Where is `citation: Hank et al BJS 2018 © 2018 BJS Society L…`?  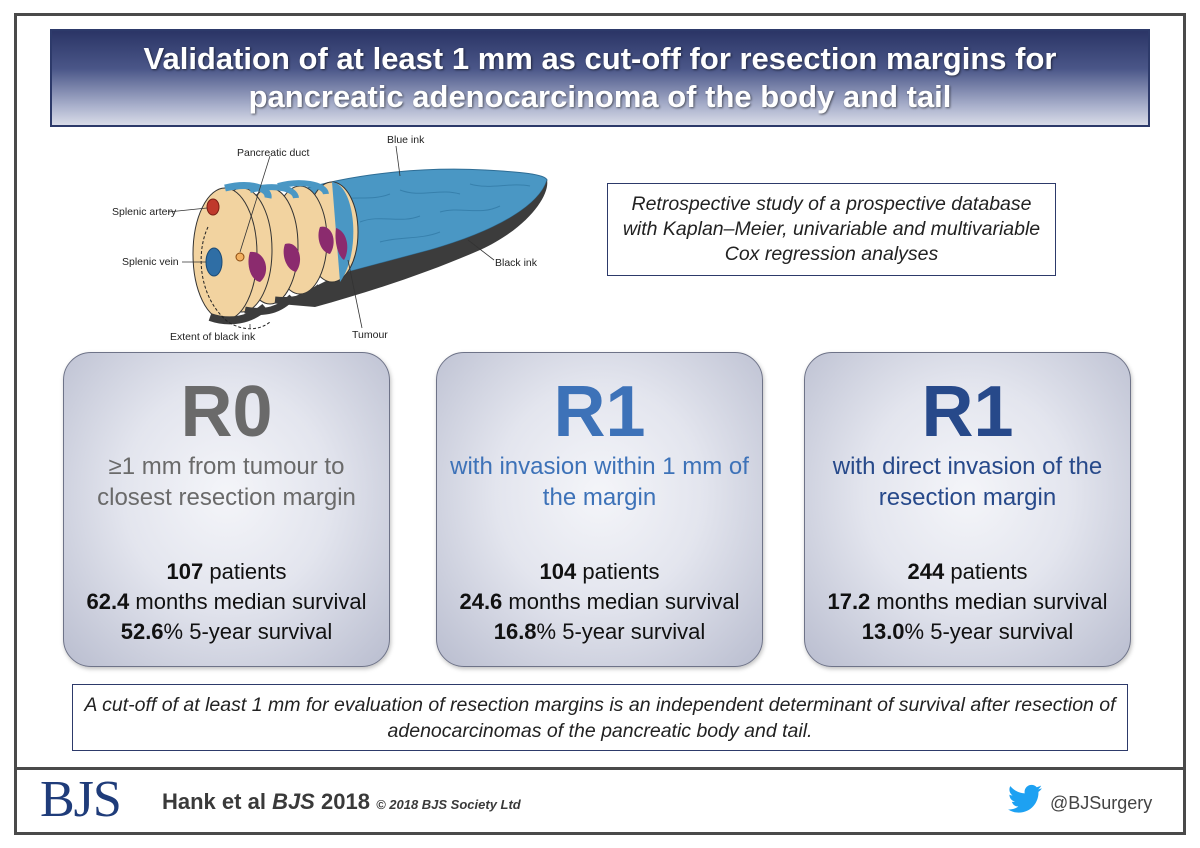
citation: Hank et al BJS 2018 © 2018 BJS Society L… is located at coordinates (341, 803).